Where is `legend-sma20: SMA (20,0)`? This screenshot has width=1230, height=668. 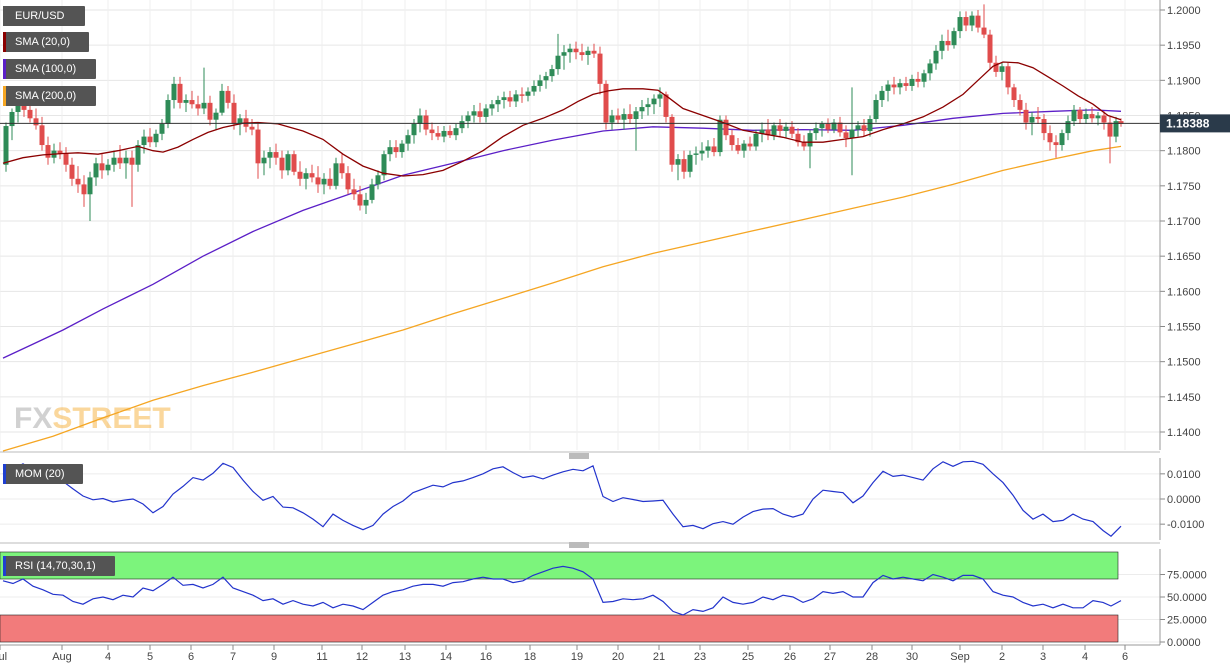
legend-sma20: SMA (20,0) is located at coordinates (46, 42).